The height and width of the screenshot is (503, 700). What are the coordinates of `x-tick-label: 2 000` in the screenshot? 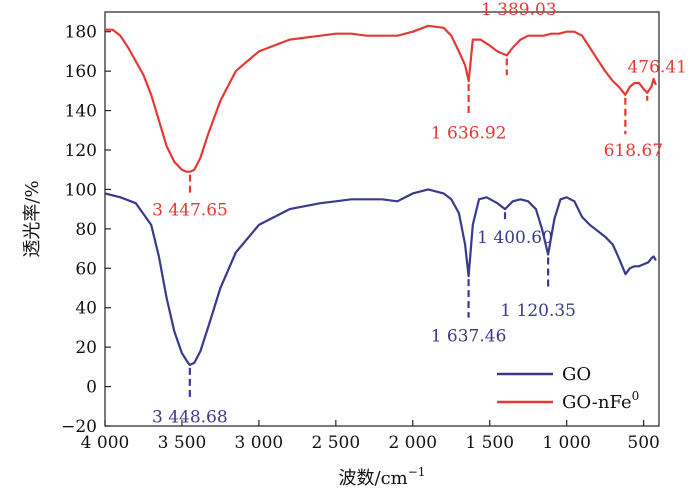 It's located at (412, 443).